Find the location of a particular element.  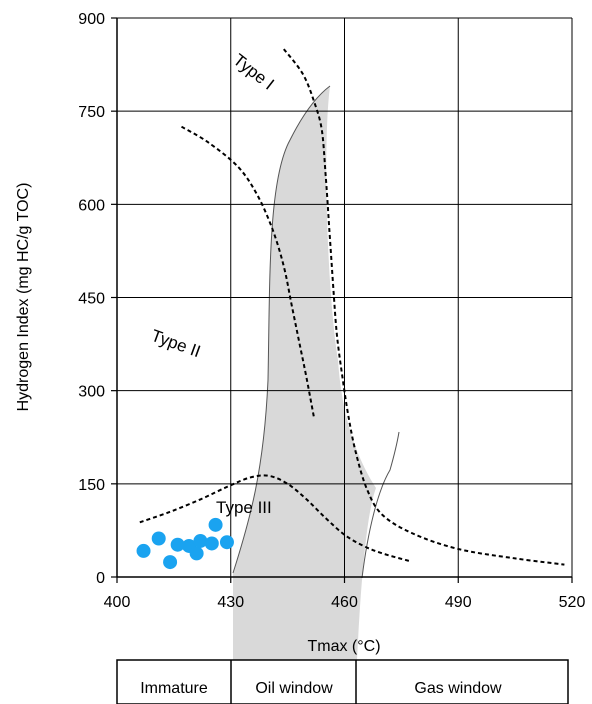

y-tick-label: 150 is located at coordinates (91, 485).